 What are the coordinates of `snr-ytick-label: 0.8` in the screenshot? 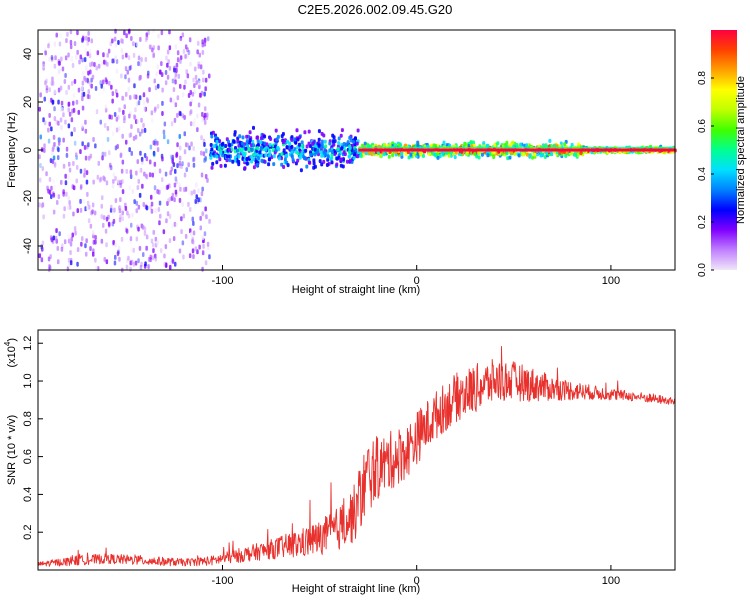 It's located at (28, 418).